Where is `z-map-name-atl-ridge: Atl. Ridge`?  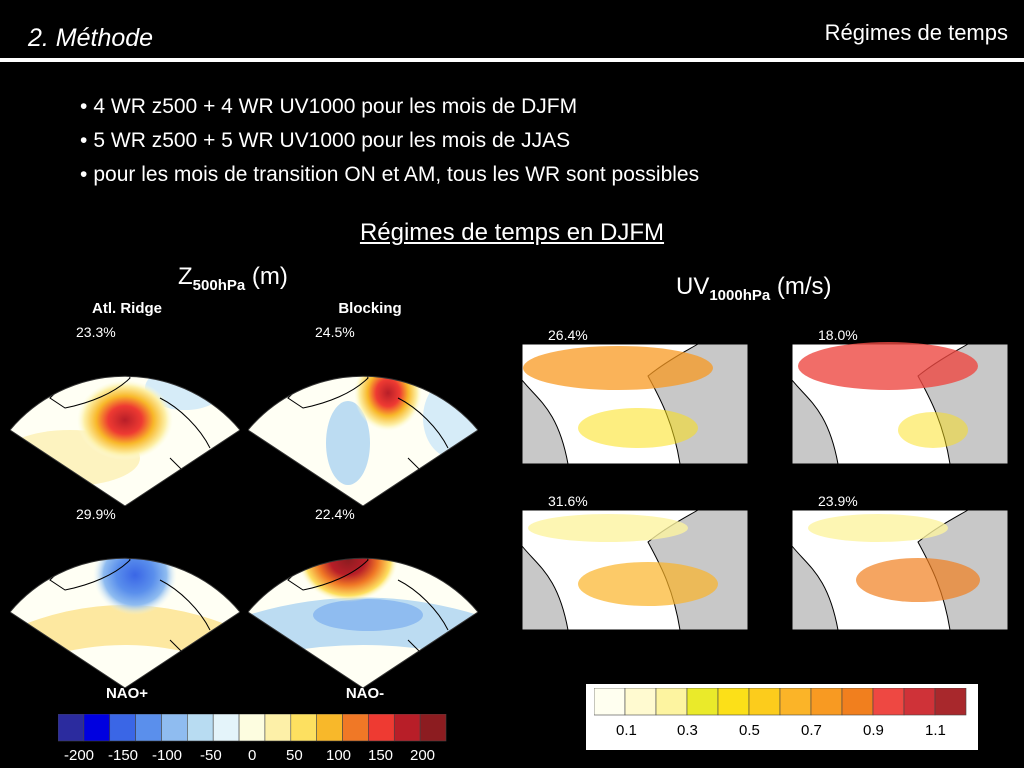
z-map-name-atl-ridge: Atl. Ridge is located at coordinates (127, 308).